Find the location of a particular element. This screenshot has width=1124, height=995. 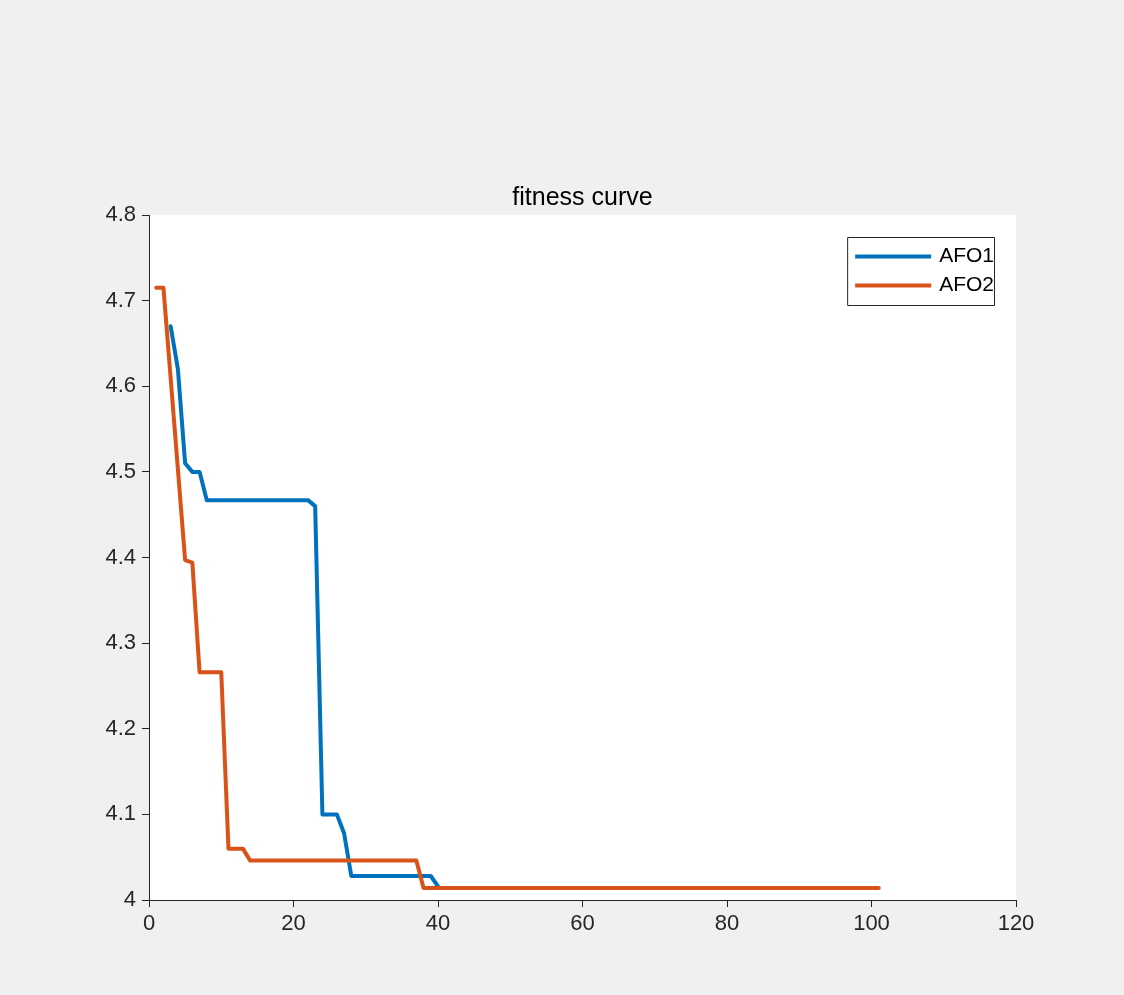

y-tick-label: 4.4 is located at coordinates (120, 556).